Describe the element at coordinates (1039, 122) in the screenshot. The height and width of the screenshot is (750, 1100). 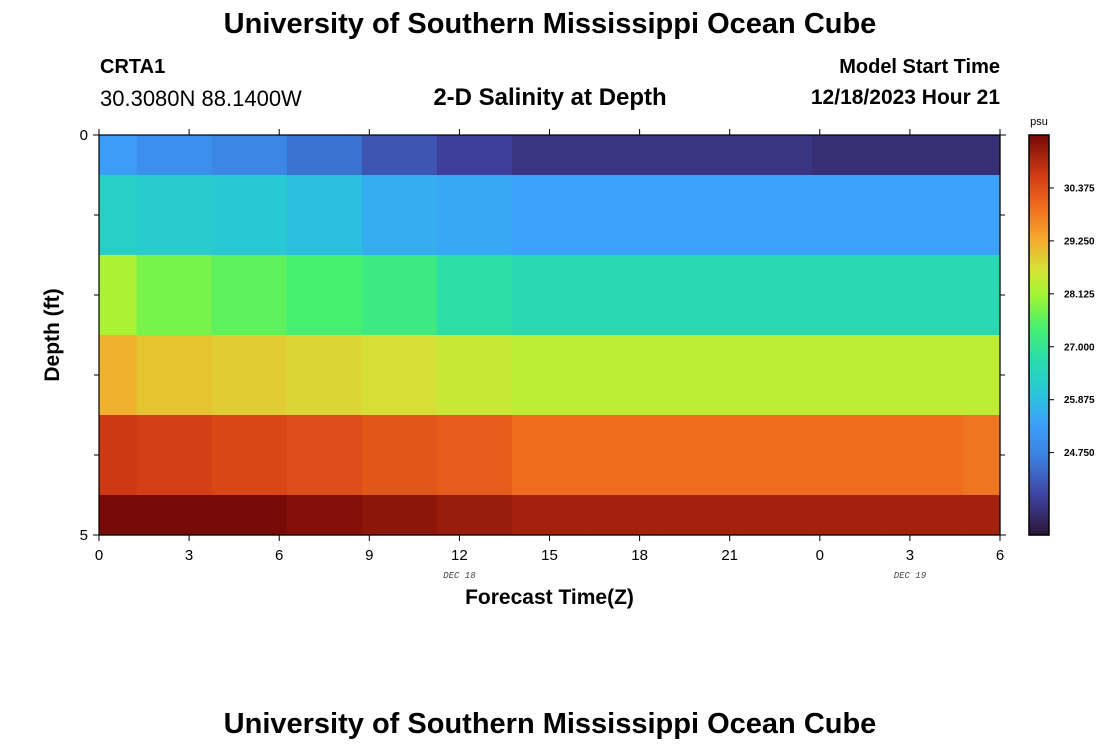
I see `colorbar-unit: psu` at that location.